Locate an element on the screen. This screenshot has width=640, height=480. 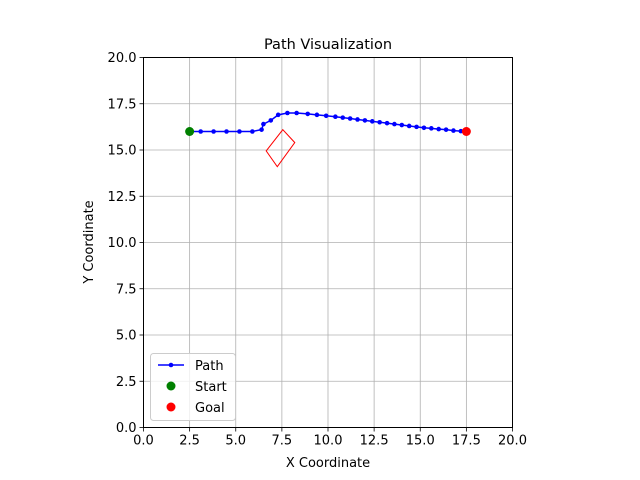
y-tick-label: 10.0 is located at coordinates (122, 243).